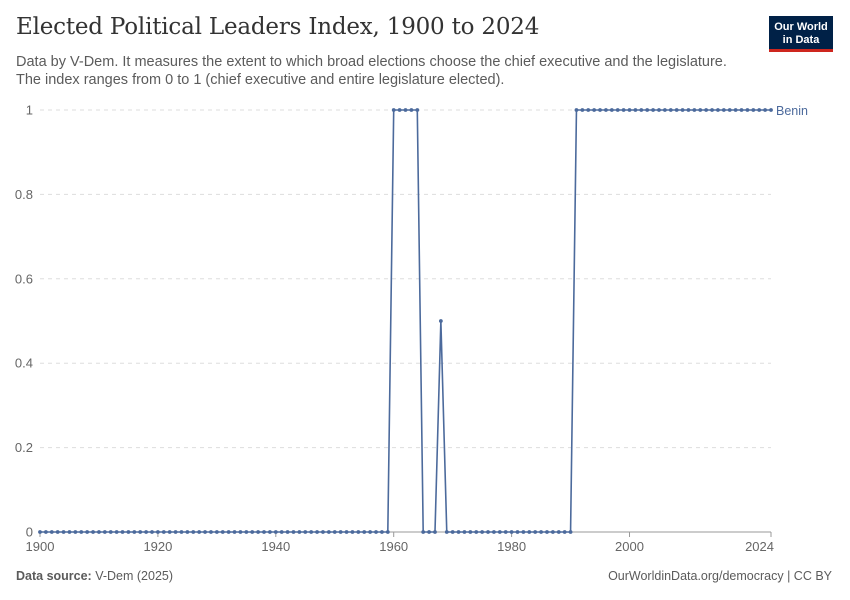 This screenshot has width=850, height=600. What do you see at coordinates (792, 111) in the screenshot?
I see `series-label: Benin` at bounding box center [792, 111].